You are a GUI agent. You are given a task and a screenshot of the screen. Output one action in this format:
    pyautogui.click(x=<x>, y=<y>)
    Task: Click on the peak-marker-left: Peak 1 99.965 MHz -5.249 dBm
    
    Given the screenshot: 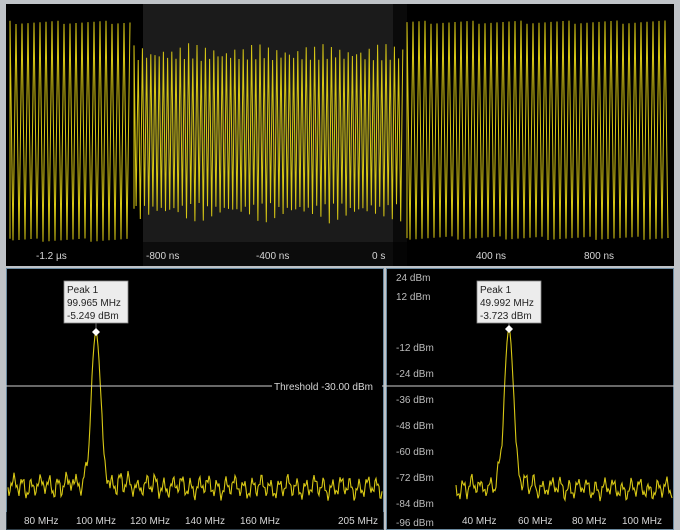 What is the action you would take?
    pyautogui.click(x=96, y=308)
    